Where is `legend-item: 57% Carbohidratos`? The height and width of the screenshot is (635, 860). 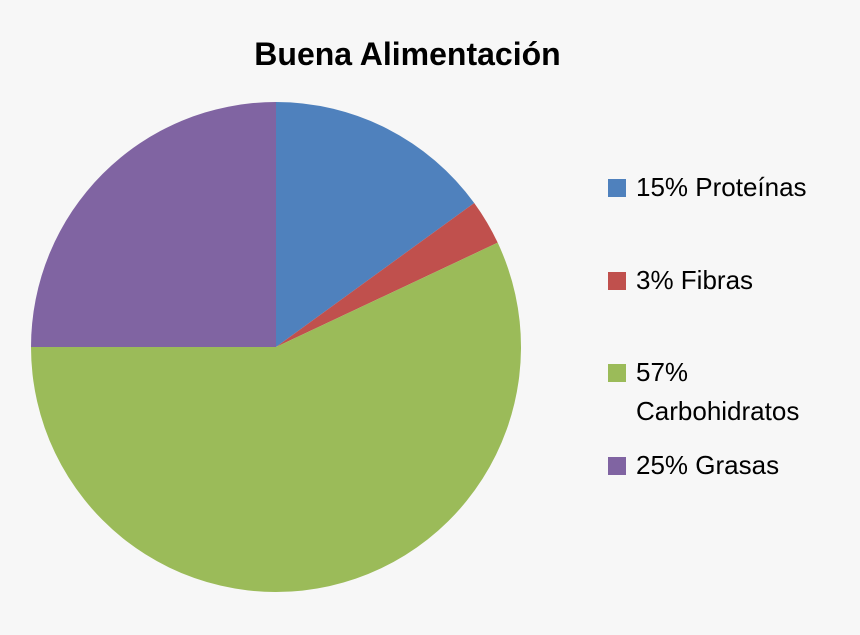 legend-item: 57% Carbohidratos is located at coordinates (723, 392).